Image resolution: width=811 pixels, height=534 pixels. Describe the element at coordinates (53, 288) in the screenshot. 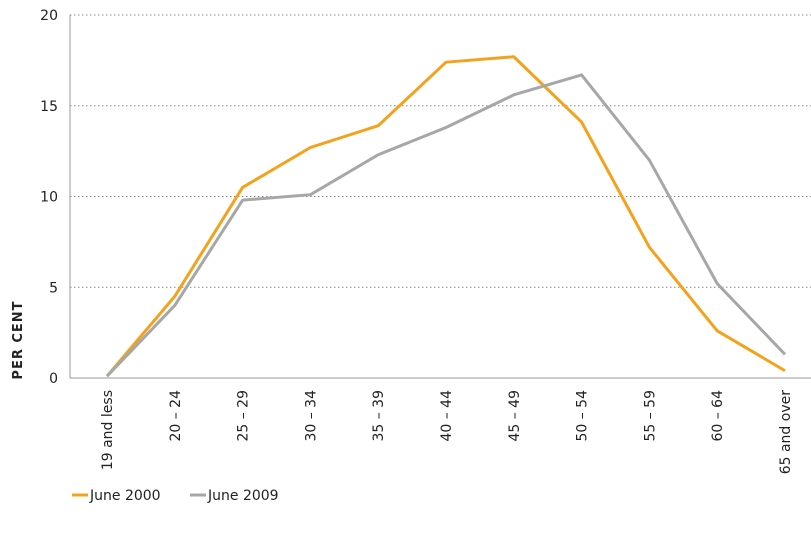

I see `y-tick-label: 5` at that location.